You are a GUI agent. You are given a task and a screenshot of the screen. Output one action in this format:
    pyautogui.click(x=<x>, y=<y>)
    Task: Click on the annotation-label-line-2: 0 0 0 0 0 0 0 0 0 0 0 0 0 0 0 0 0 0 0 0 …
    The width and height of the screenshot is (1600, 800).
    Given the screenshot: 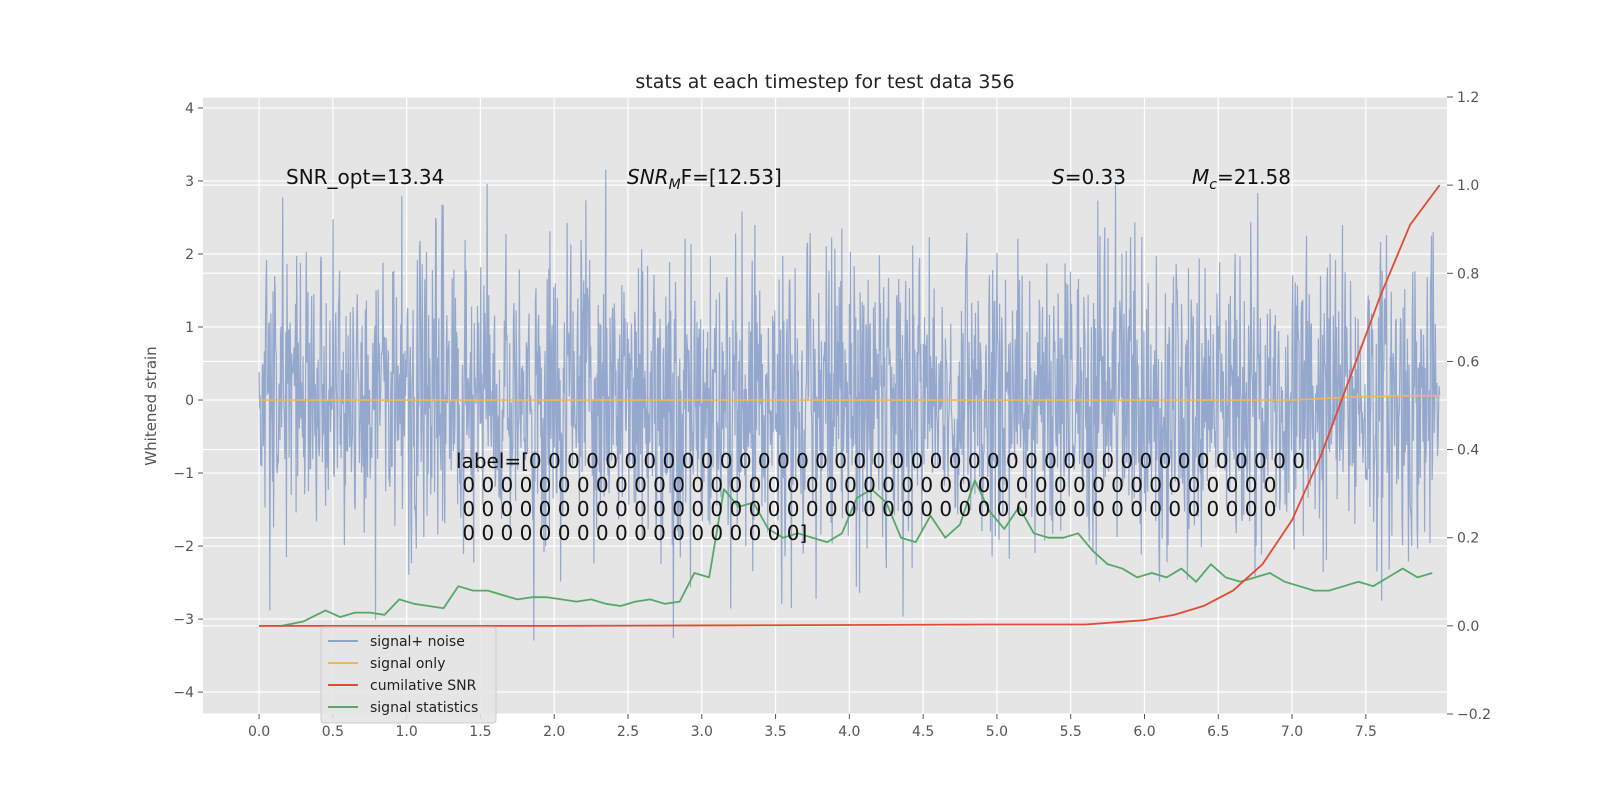 What is the action you would take?
    pyautogui.click(x=866, y=485)
    